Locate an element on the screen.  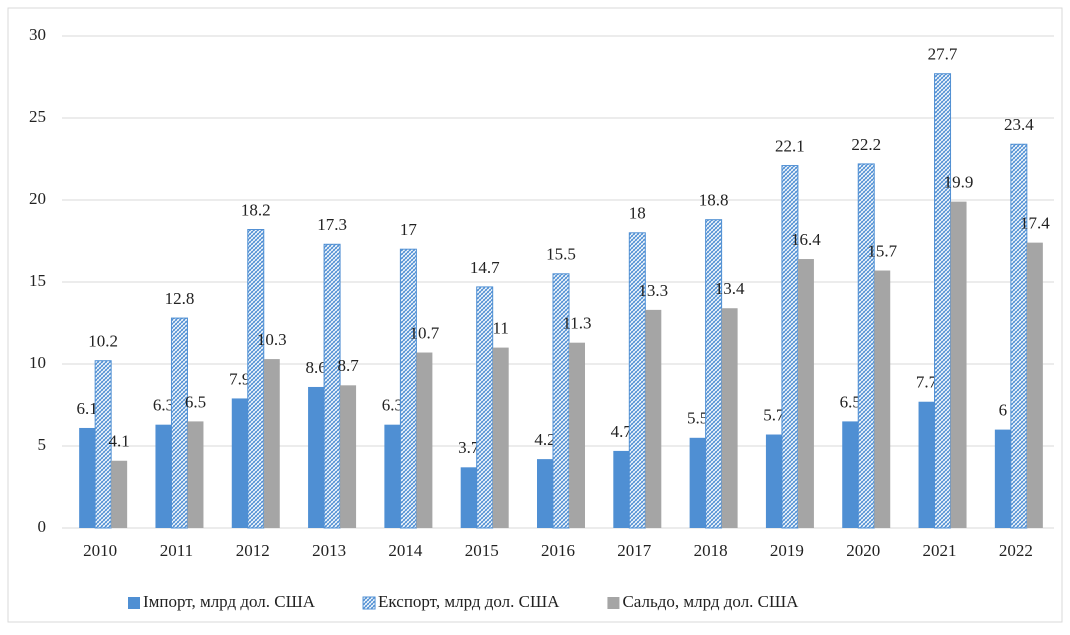
data-label: 11.3 is located at coordinates (576, 323).